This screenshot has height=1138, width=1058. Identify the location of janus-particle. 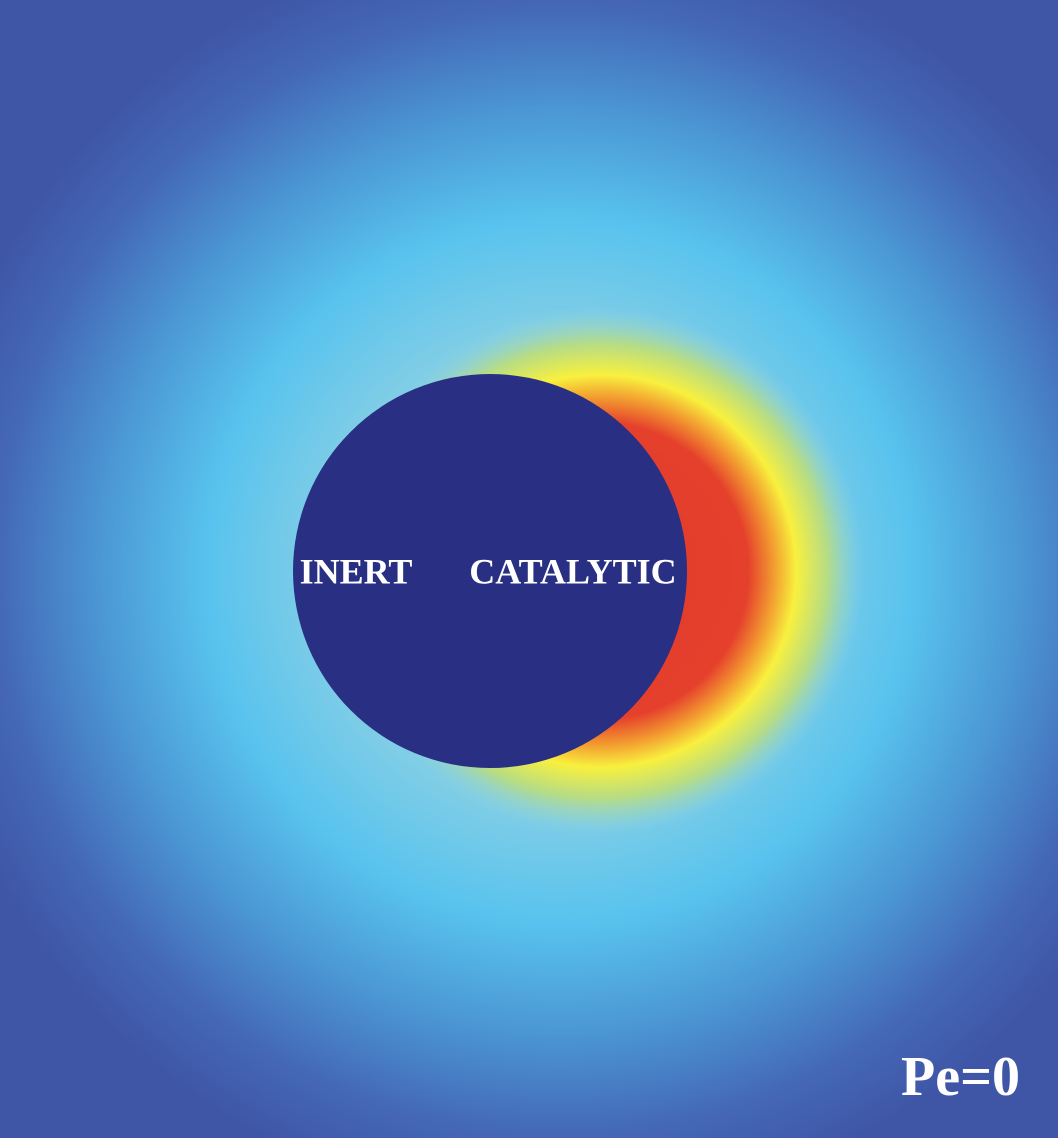
(490, 571).